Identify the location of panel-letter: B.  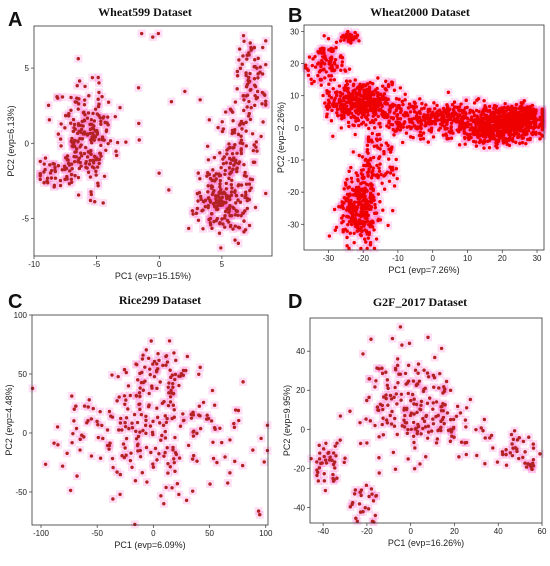
(295, 16).